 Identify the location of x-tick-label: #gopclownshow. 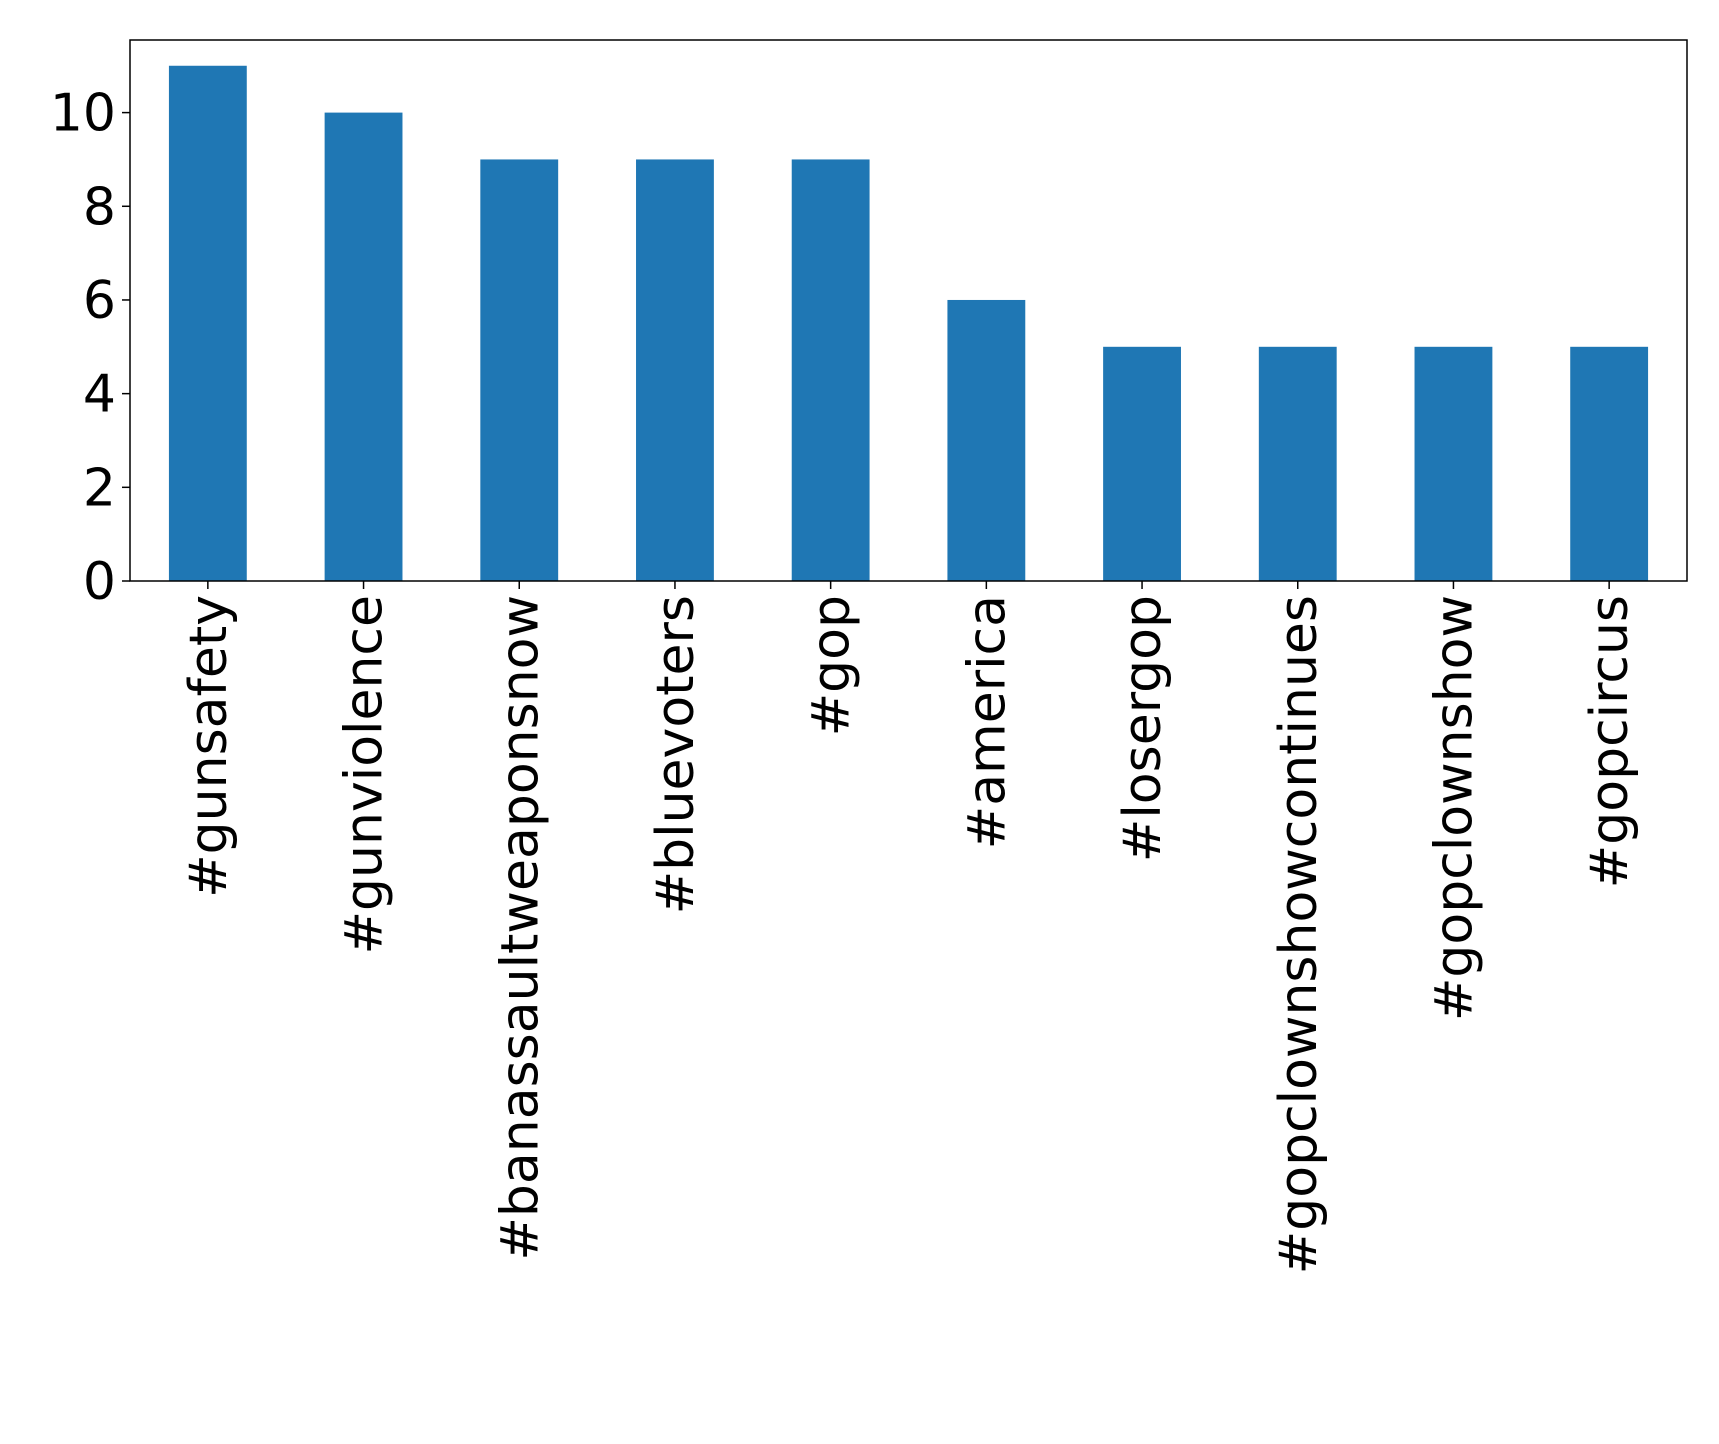
(1454, 808).